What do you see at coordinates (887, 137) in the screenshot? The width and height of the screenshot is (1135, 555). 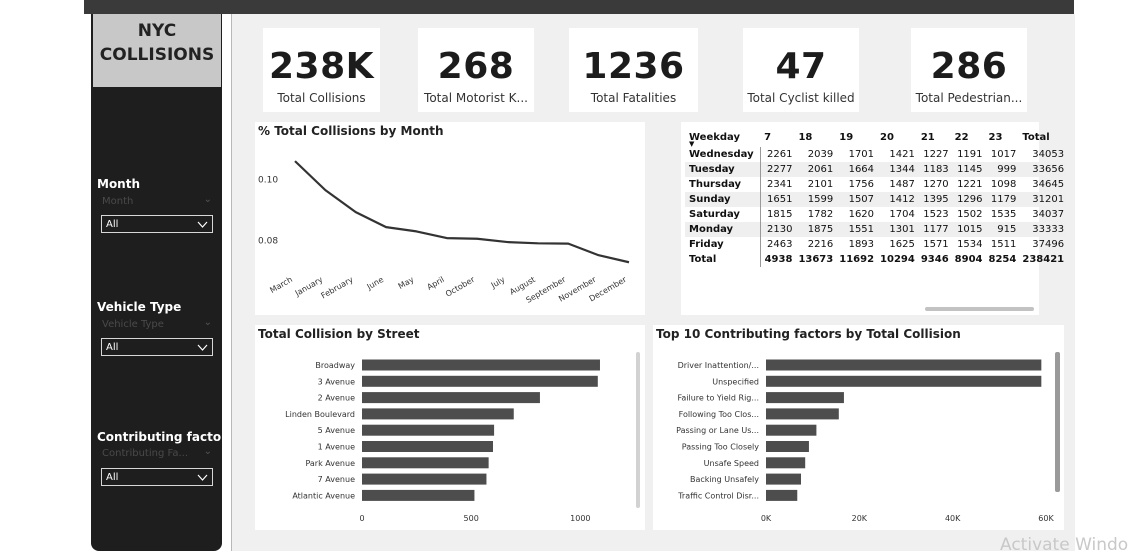 I see `matrix-col-header: 20` at bounding box center [887, 137].